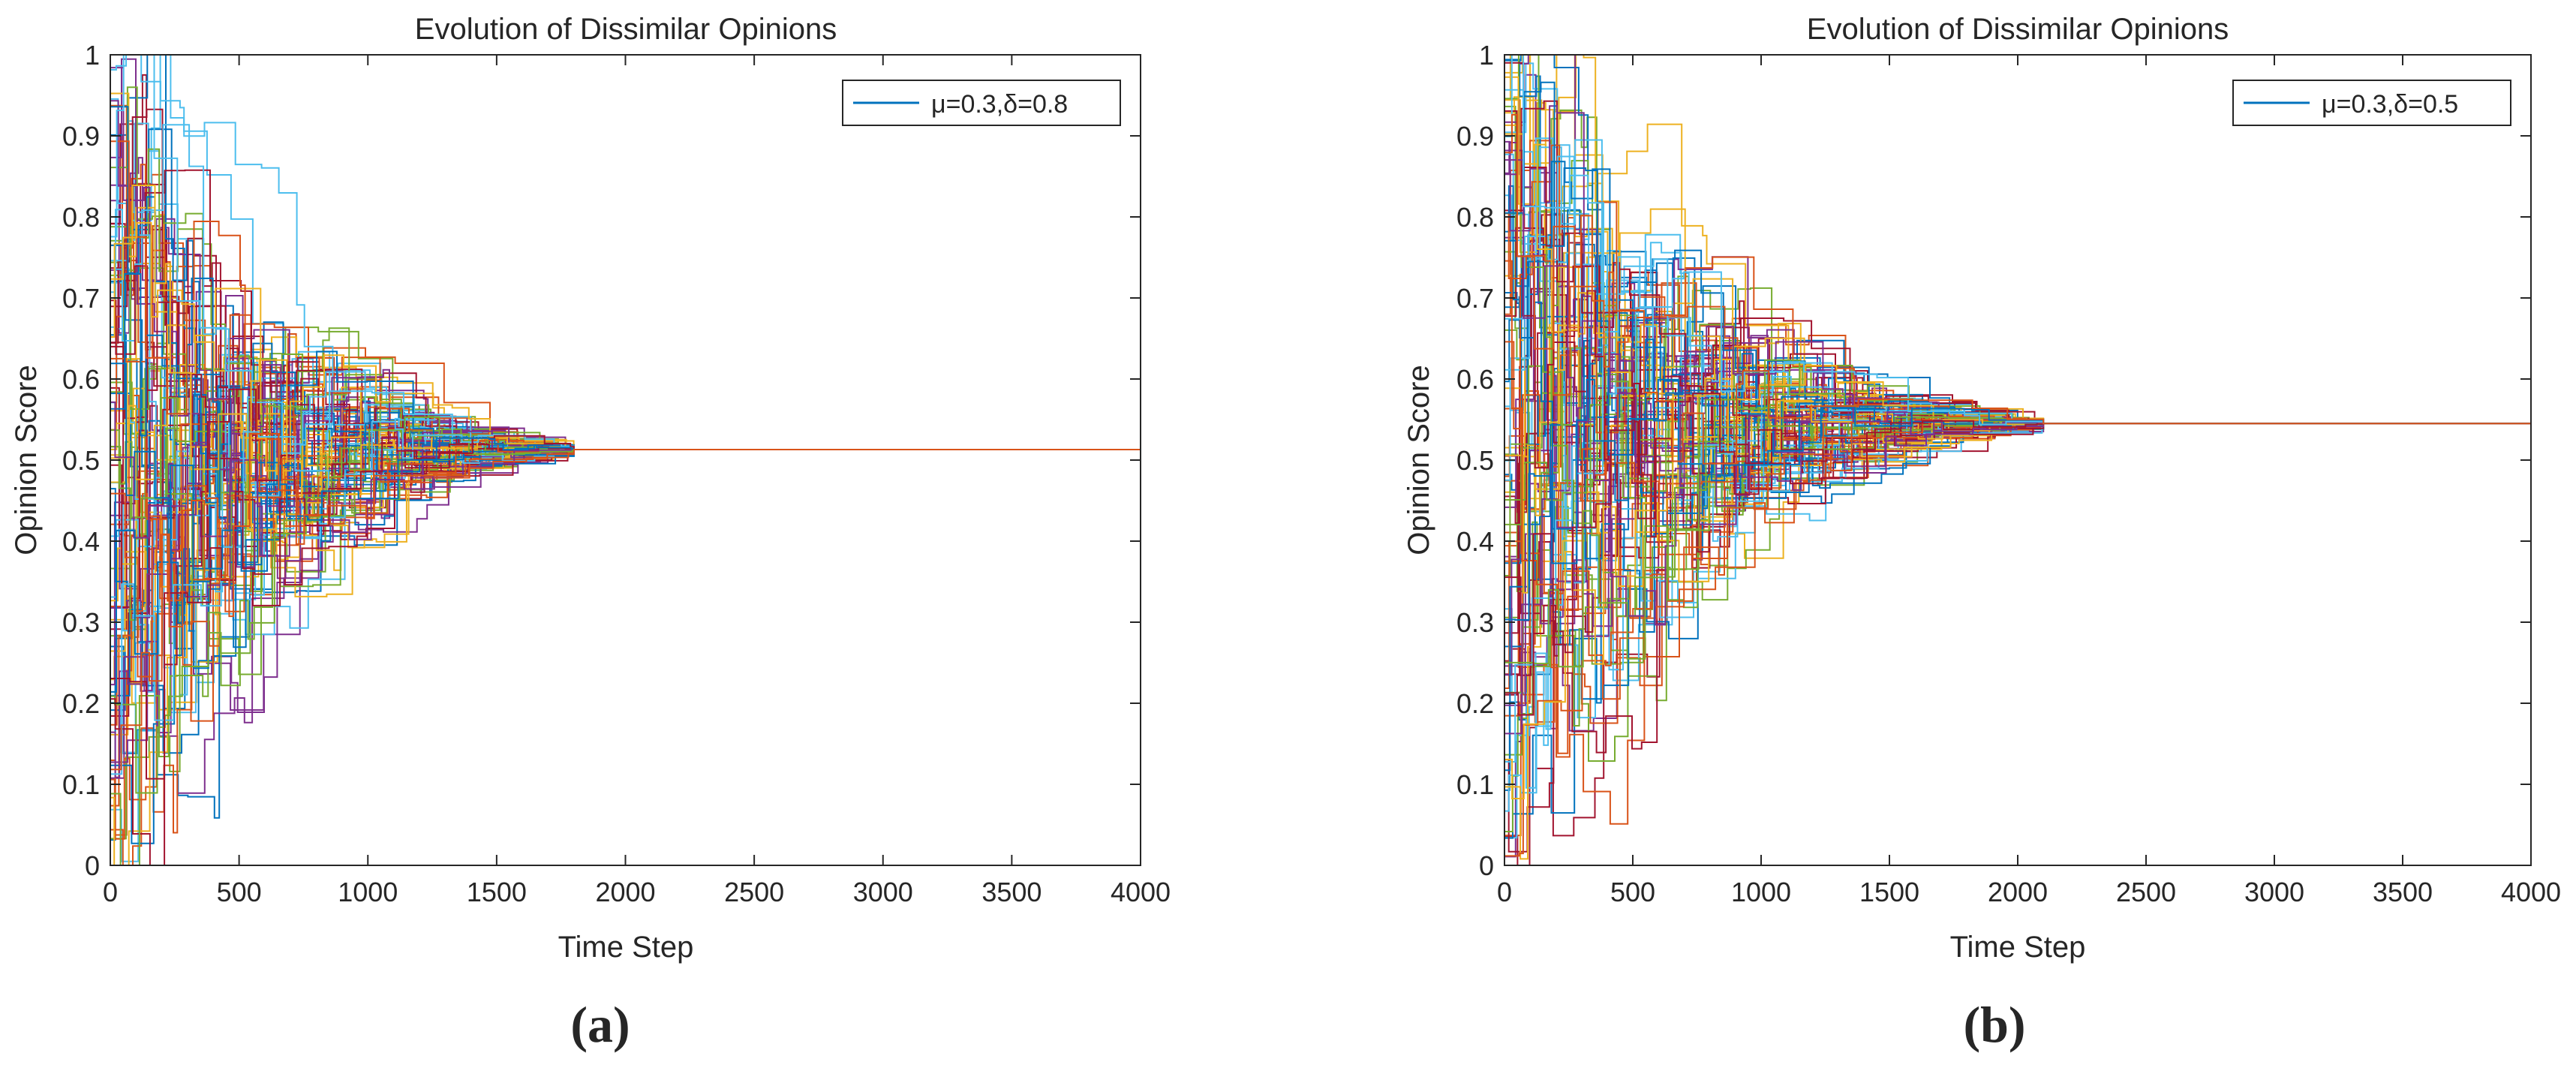 The height and width of the screenshot is (1068, 2576). What do you see at coordinates (999, 104) in the screenshot?
I see `legend-entry: μ=0.3,δ=0.8` at bounding box center [999, 104].